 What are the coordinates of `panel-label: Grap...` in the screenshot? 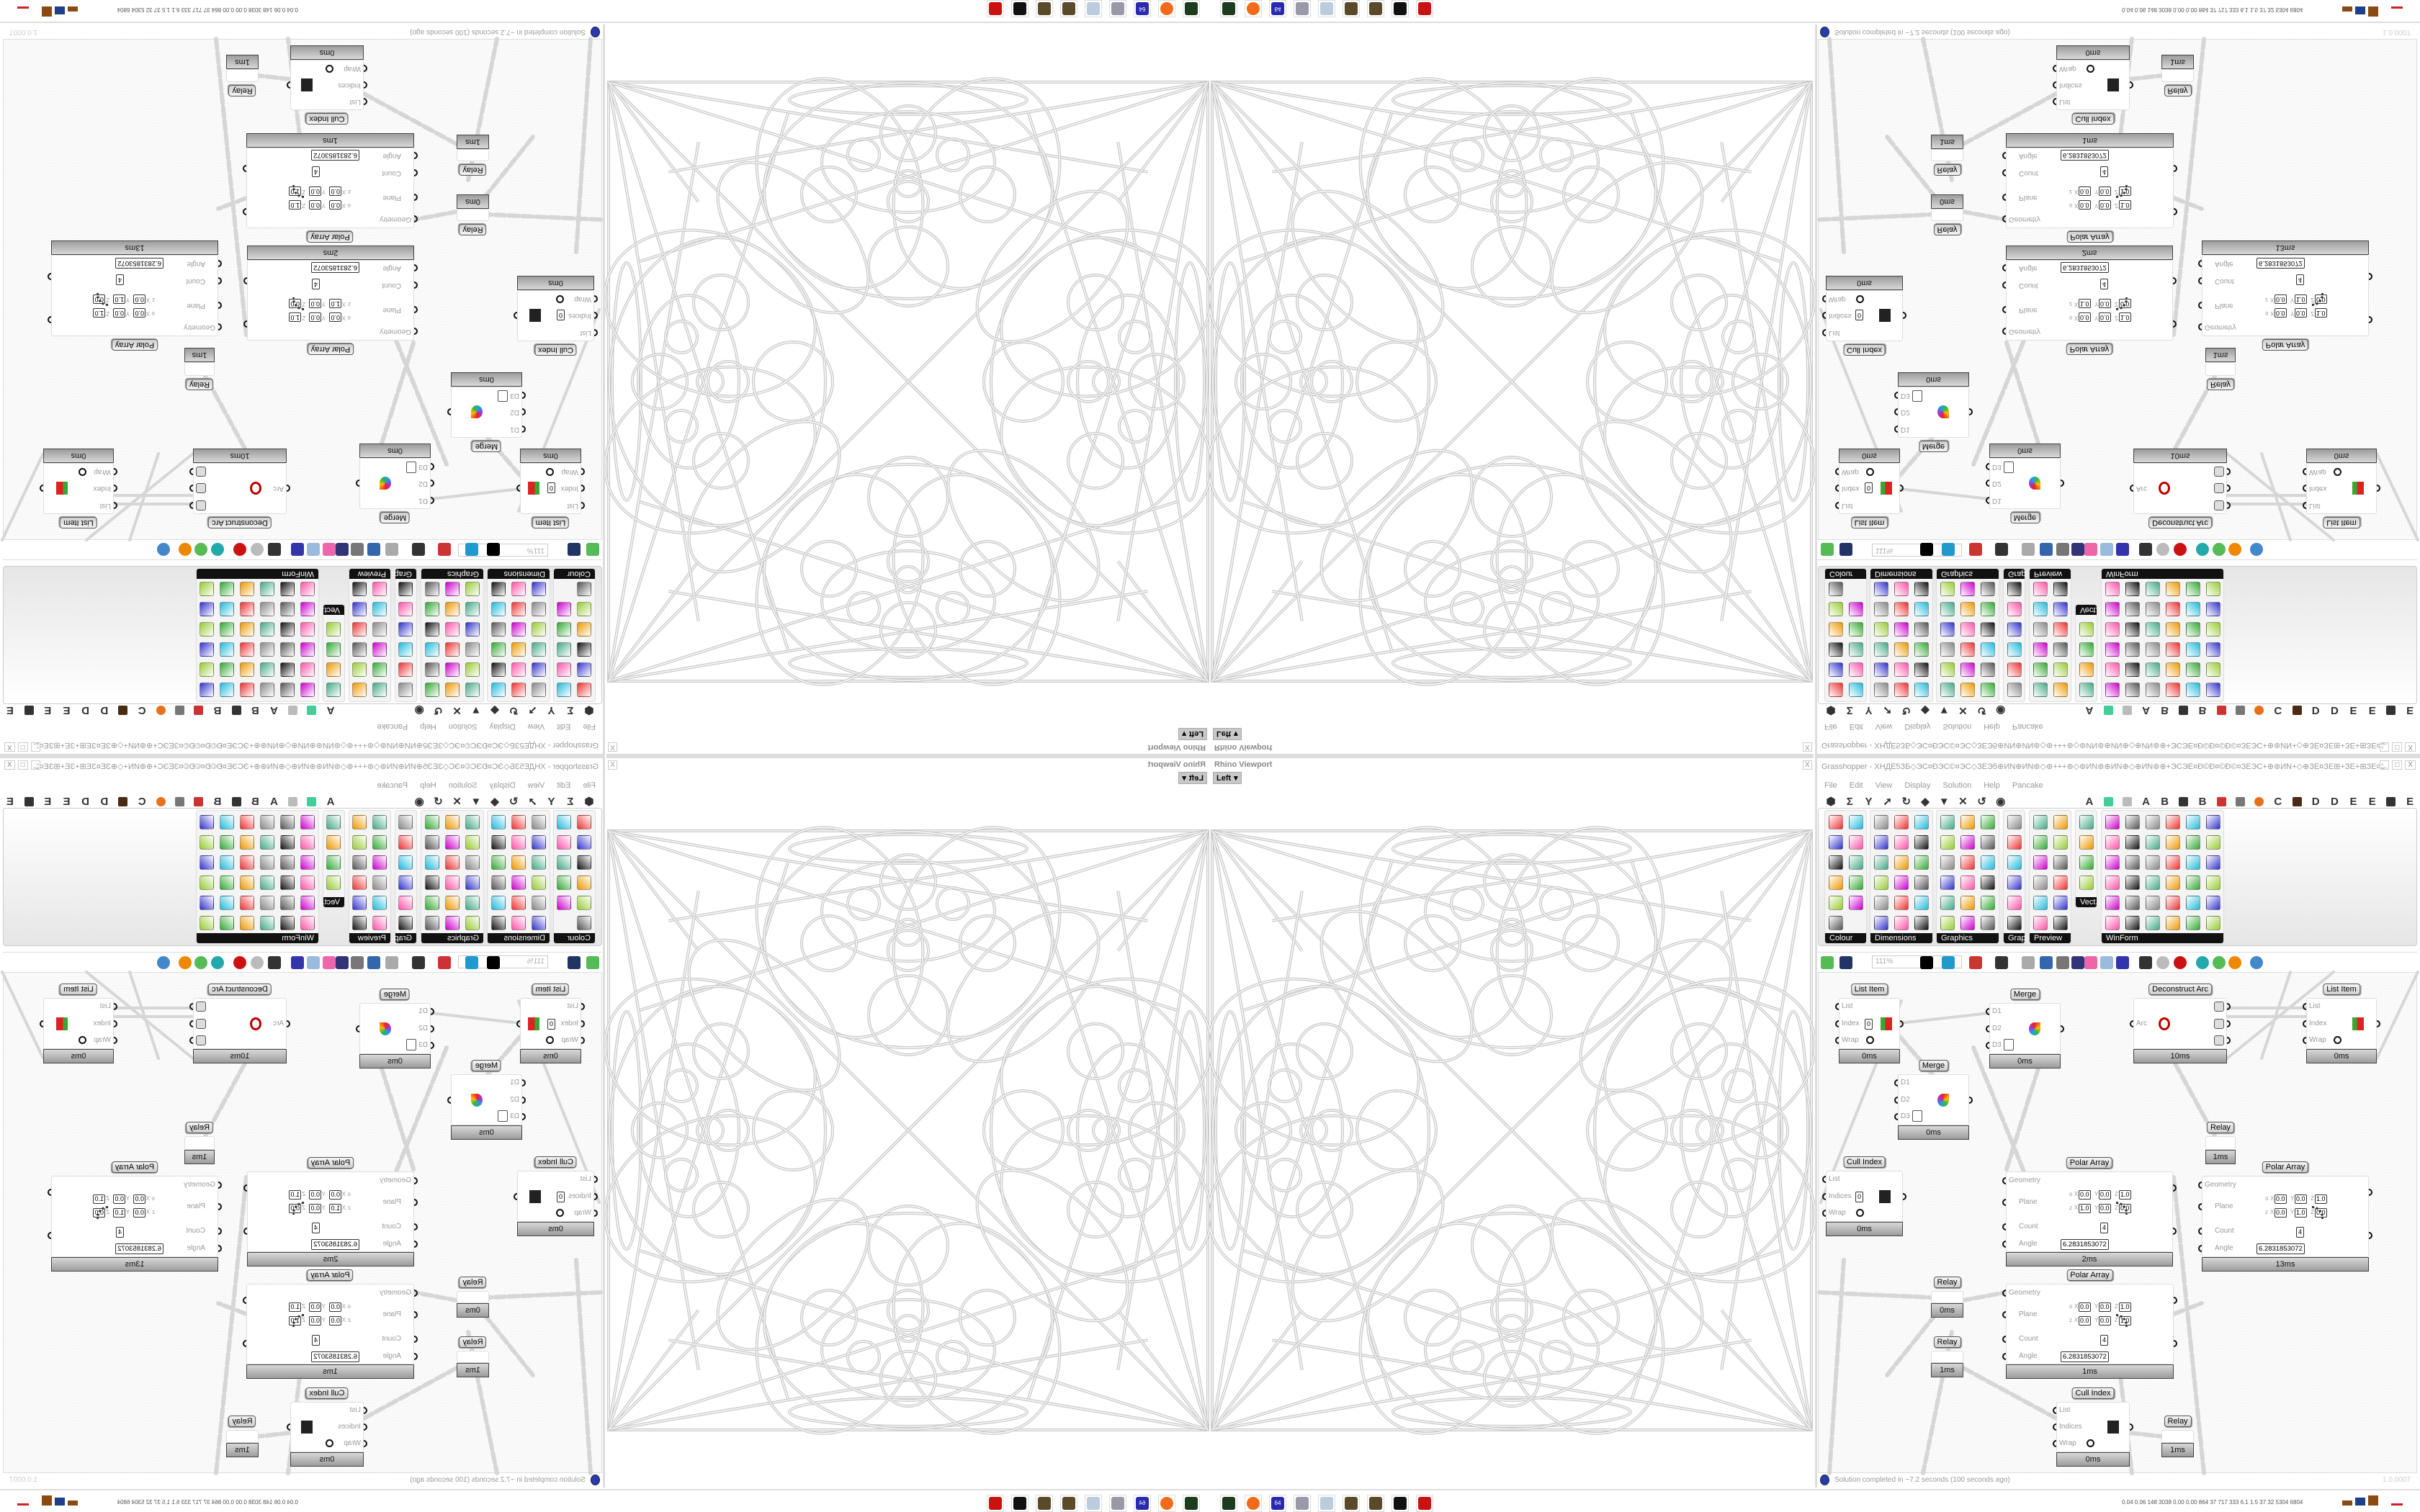 It's located at (2018, 938).